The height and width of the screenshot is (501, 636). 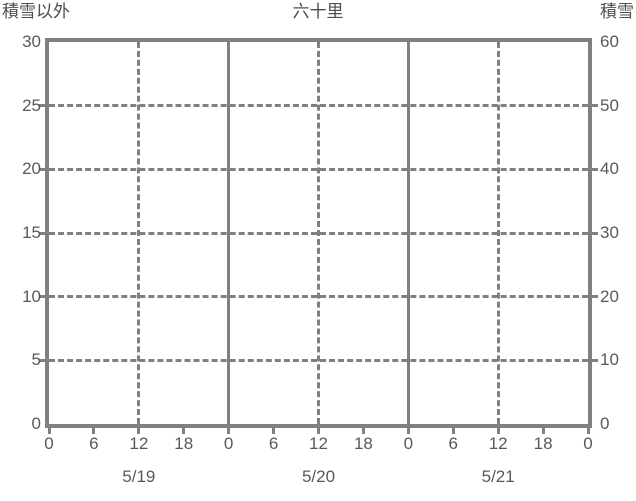 I want to click on y-axis-right-label: 30, so click(x=609, y=232).